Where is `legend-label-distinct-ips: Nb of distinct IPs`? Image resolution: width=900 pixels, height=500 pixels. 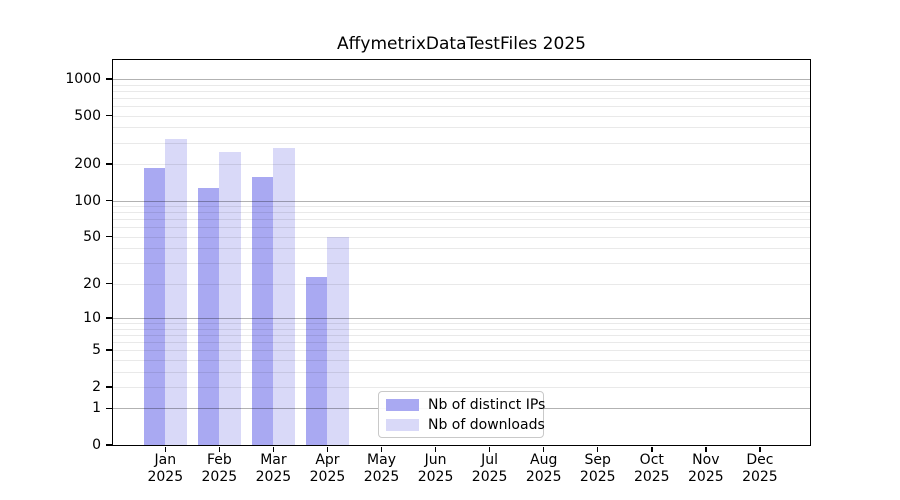
legend-label-distinct-ips: Nb of distinct IPs is located at coordinates (487, 404).